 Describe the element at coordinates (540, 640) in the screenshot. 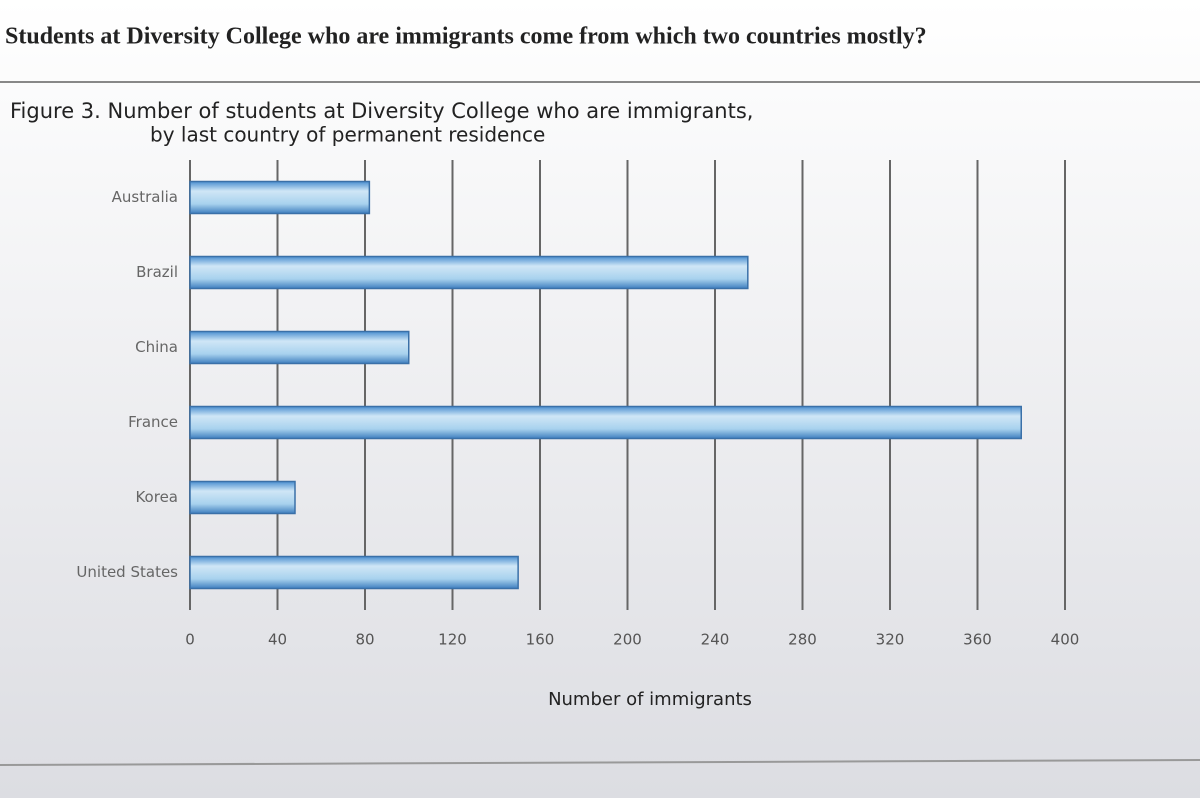

I see `x-tick-label: 160` at that location.